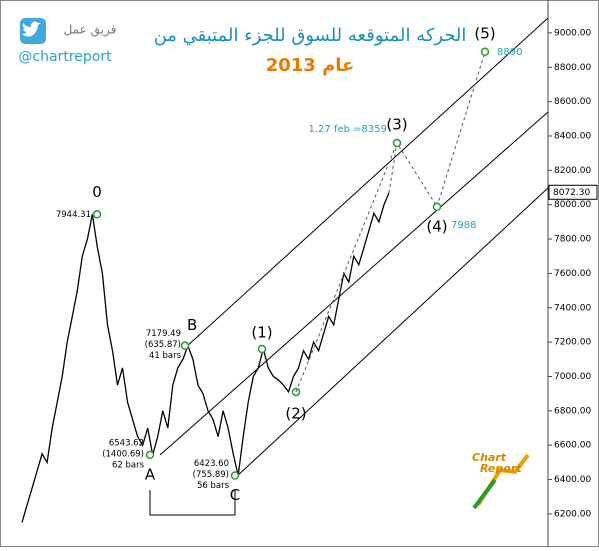 This screenshot has height=551, width=599. Describe the element at coordinates (128, 465) in the screenshot. I see `wave-note: 62 bars` at that location.